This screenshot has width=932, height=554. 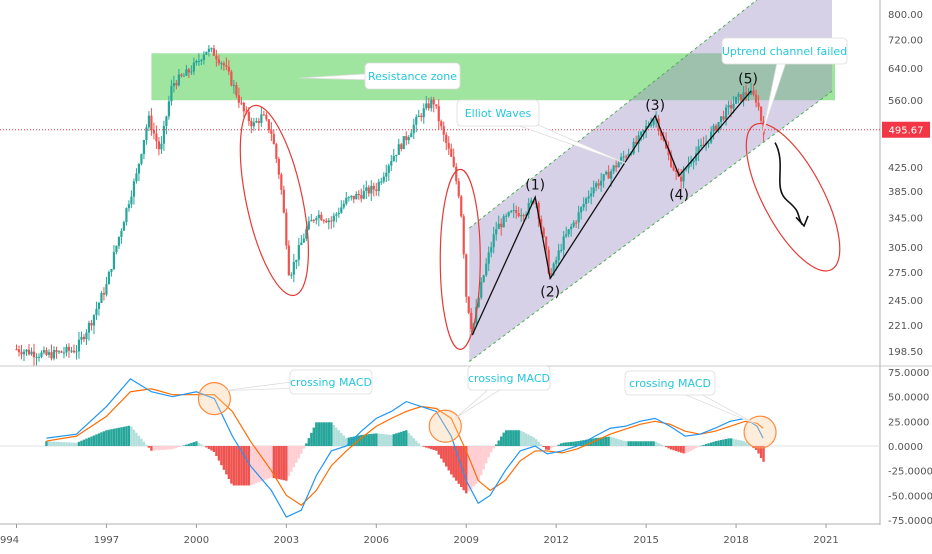 What do you see at coordinates (802, 221) in the screenshot?
I see `forecast-arrowhead` at bounding box center [802, 221].